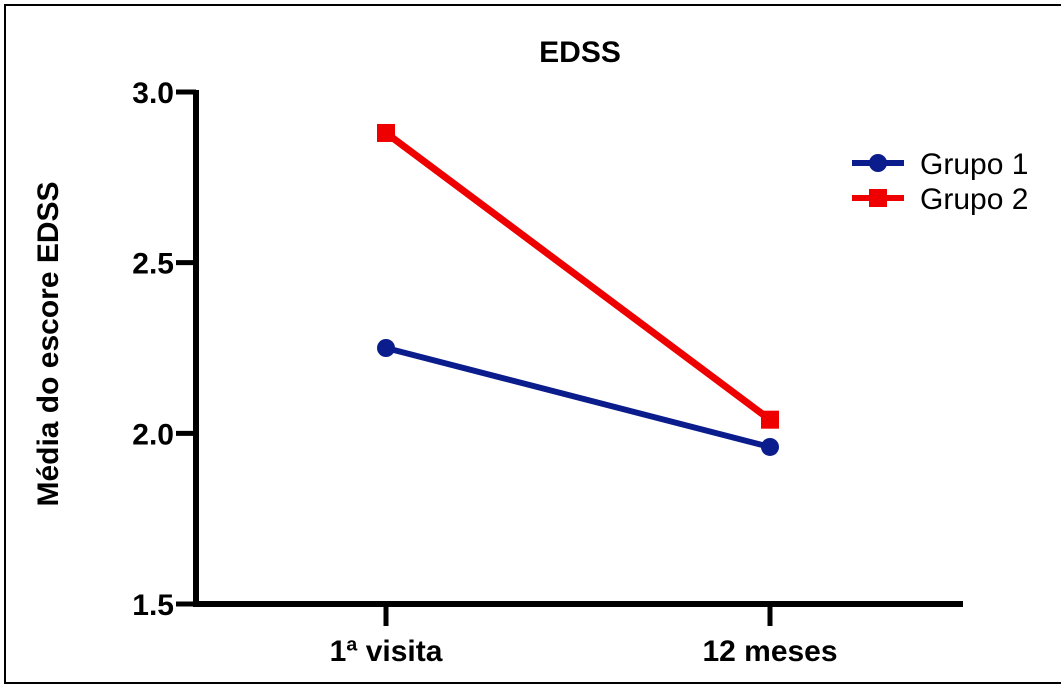 This screenshot has width=1061, height=684. I want to click on legend-item-2: Grupo 2, so click(940, 199).